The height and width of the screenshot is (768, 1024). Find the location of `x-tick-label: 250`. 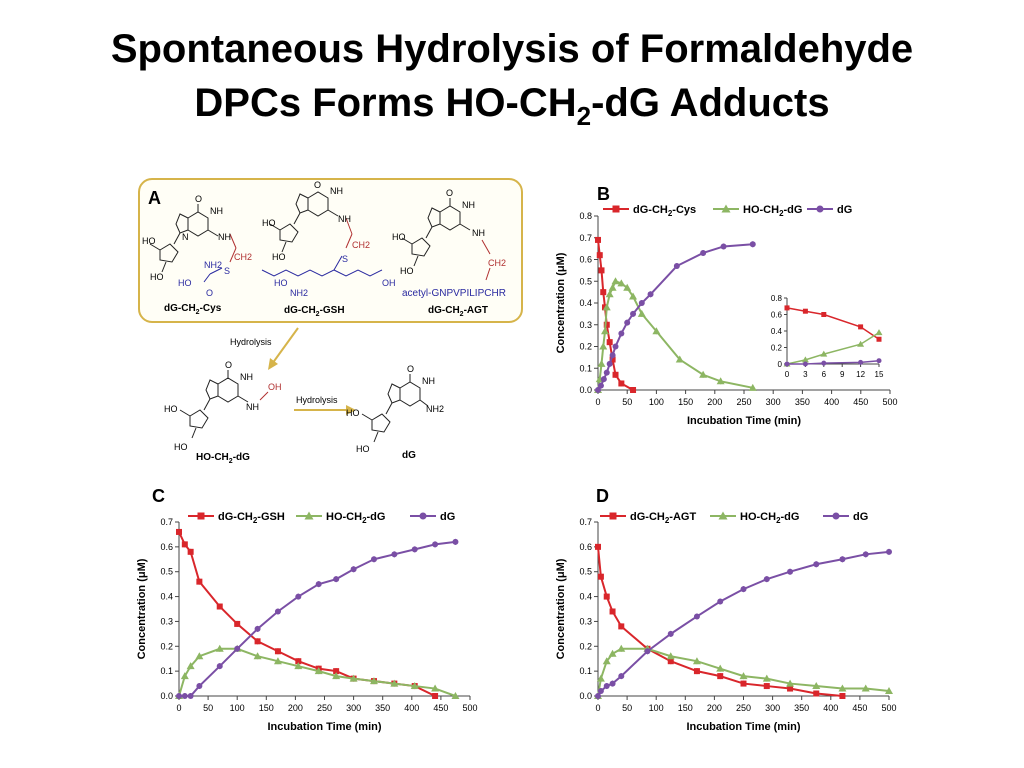

x-tick-label: 250 is located at coordinates (743, 402).